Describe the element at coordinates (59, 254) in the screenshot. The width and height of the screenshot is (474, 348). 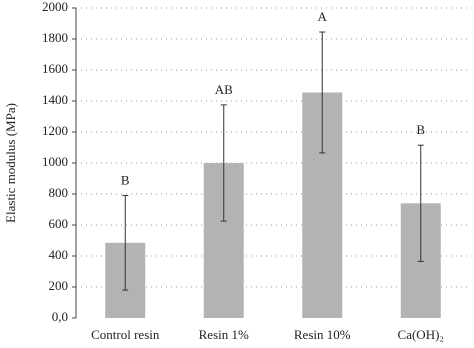
I see `y-tick-label: 400` at that location.